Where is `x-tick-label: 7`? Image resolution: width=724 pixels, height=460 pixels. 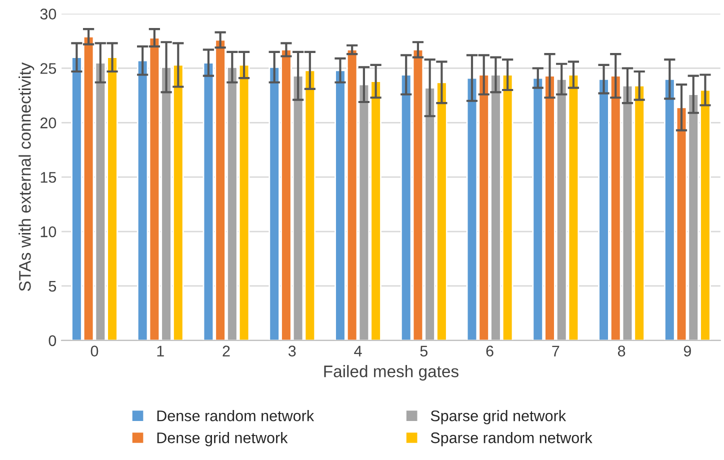 x-tick-label: 7 is located at coordinates (556, 351).